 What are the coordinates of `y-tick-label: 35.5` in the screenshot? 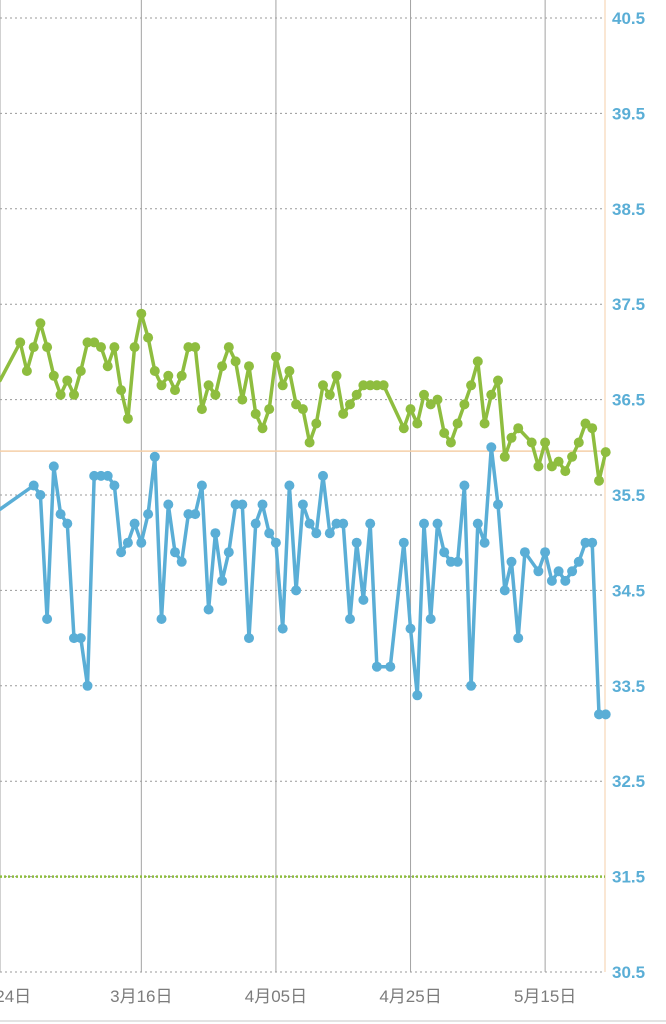 It's located at (628, 495).